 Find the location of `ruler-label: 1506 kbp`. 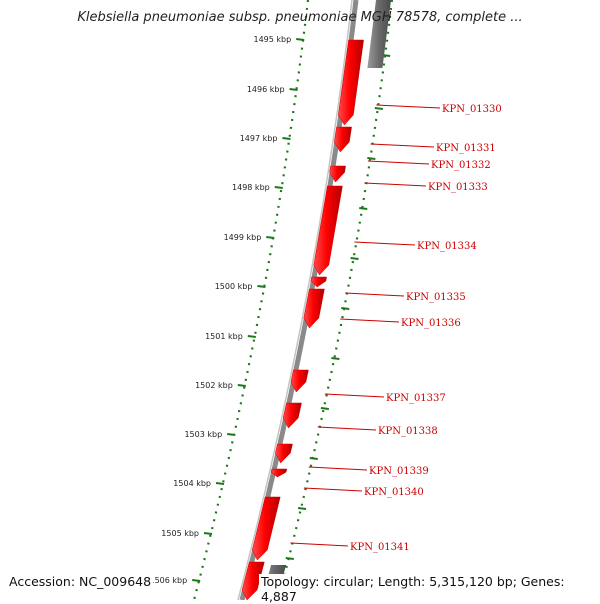

ruler-label: 1506 kbp is located at coordinates (168, 580).